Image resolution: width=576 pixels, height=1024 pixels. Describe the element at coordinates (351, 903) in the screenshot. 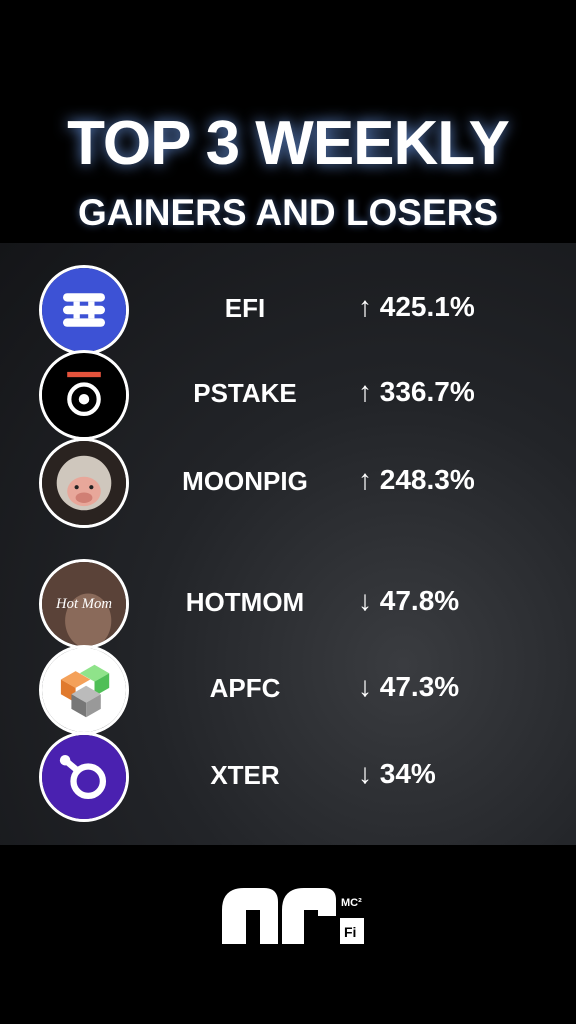

I see `logo-superscript: MC²` at that location.